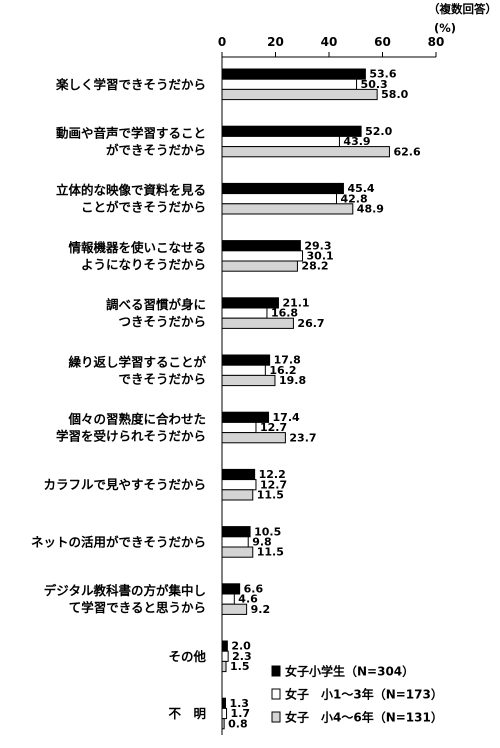 This screenshot has height=748, width=500. What do you see at coordinates (239, 703) in the screenshot?
I see `value-label: 1.3` at bounding box center [239, 703].